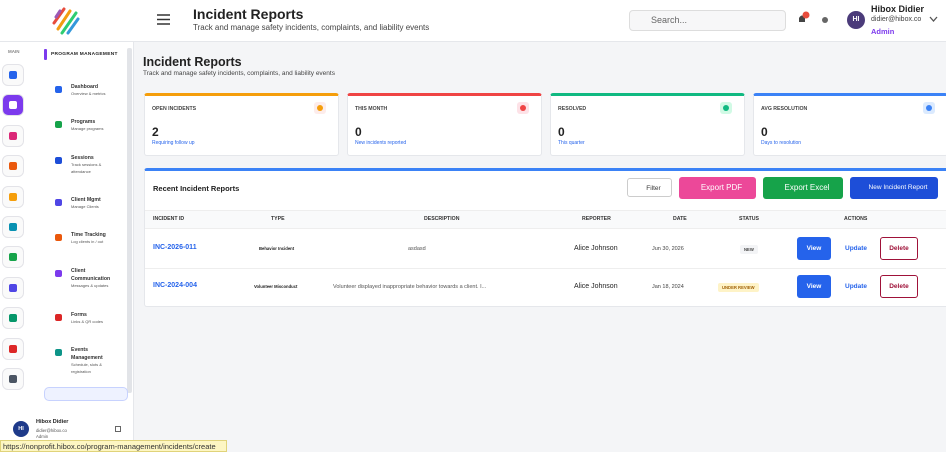  I want to click on nav-item-title: Events Management, so click(87, 354).